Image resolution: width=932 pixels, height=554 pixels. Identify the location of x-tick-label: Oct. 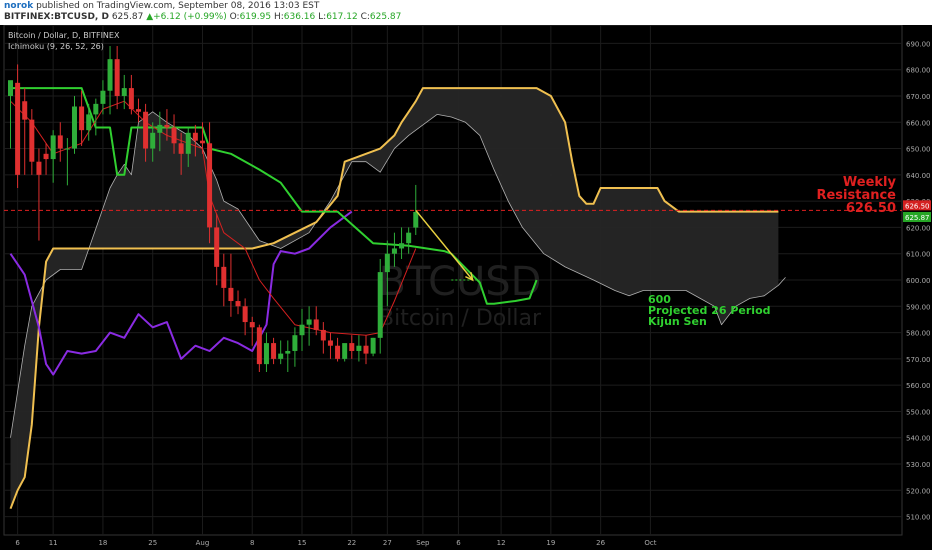
(650, 543).